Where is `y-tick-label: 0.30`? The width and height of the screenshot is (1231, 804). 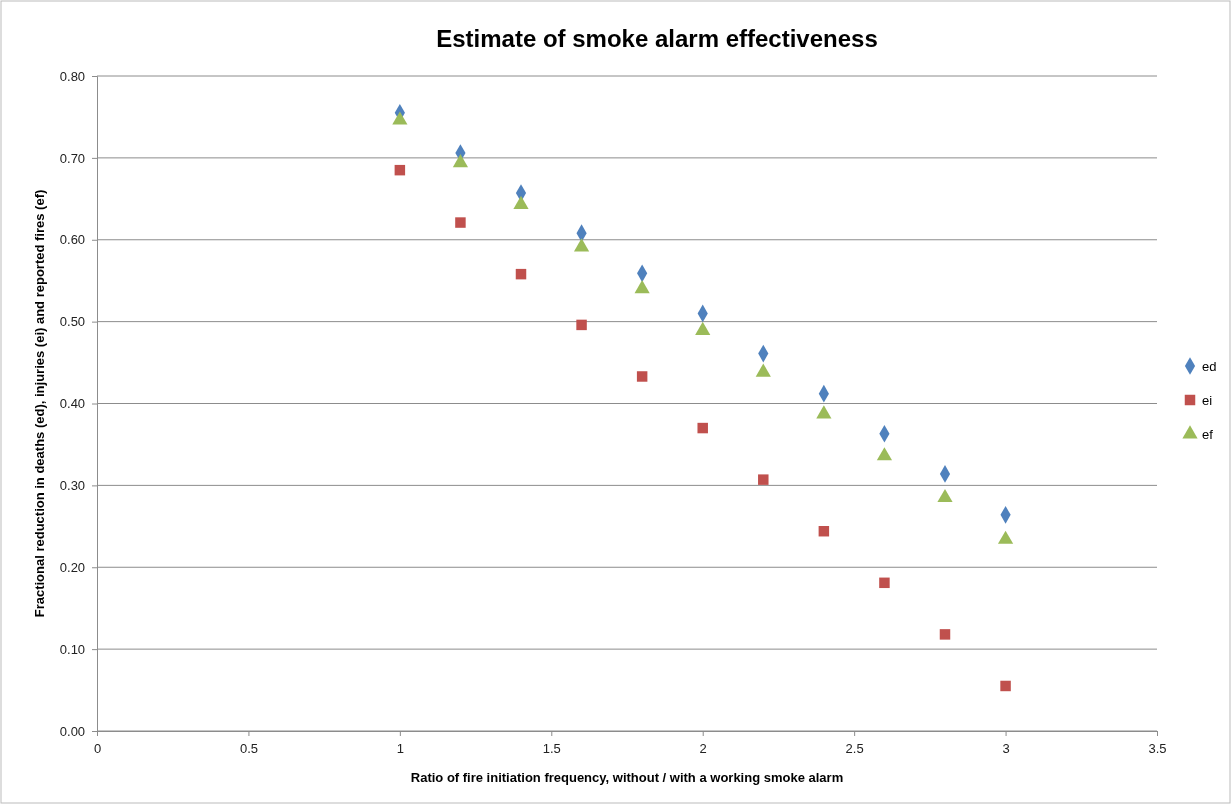
y-tick-label: 0.30 is located at coordinates (72, 486).